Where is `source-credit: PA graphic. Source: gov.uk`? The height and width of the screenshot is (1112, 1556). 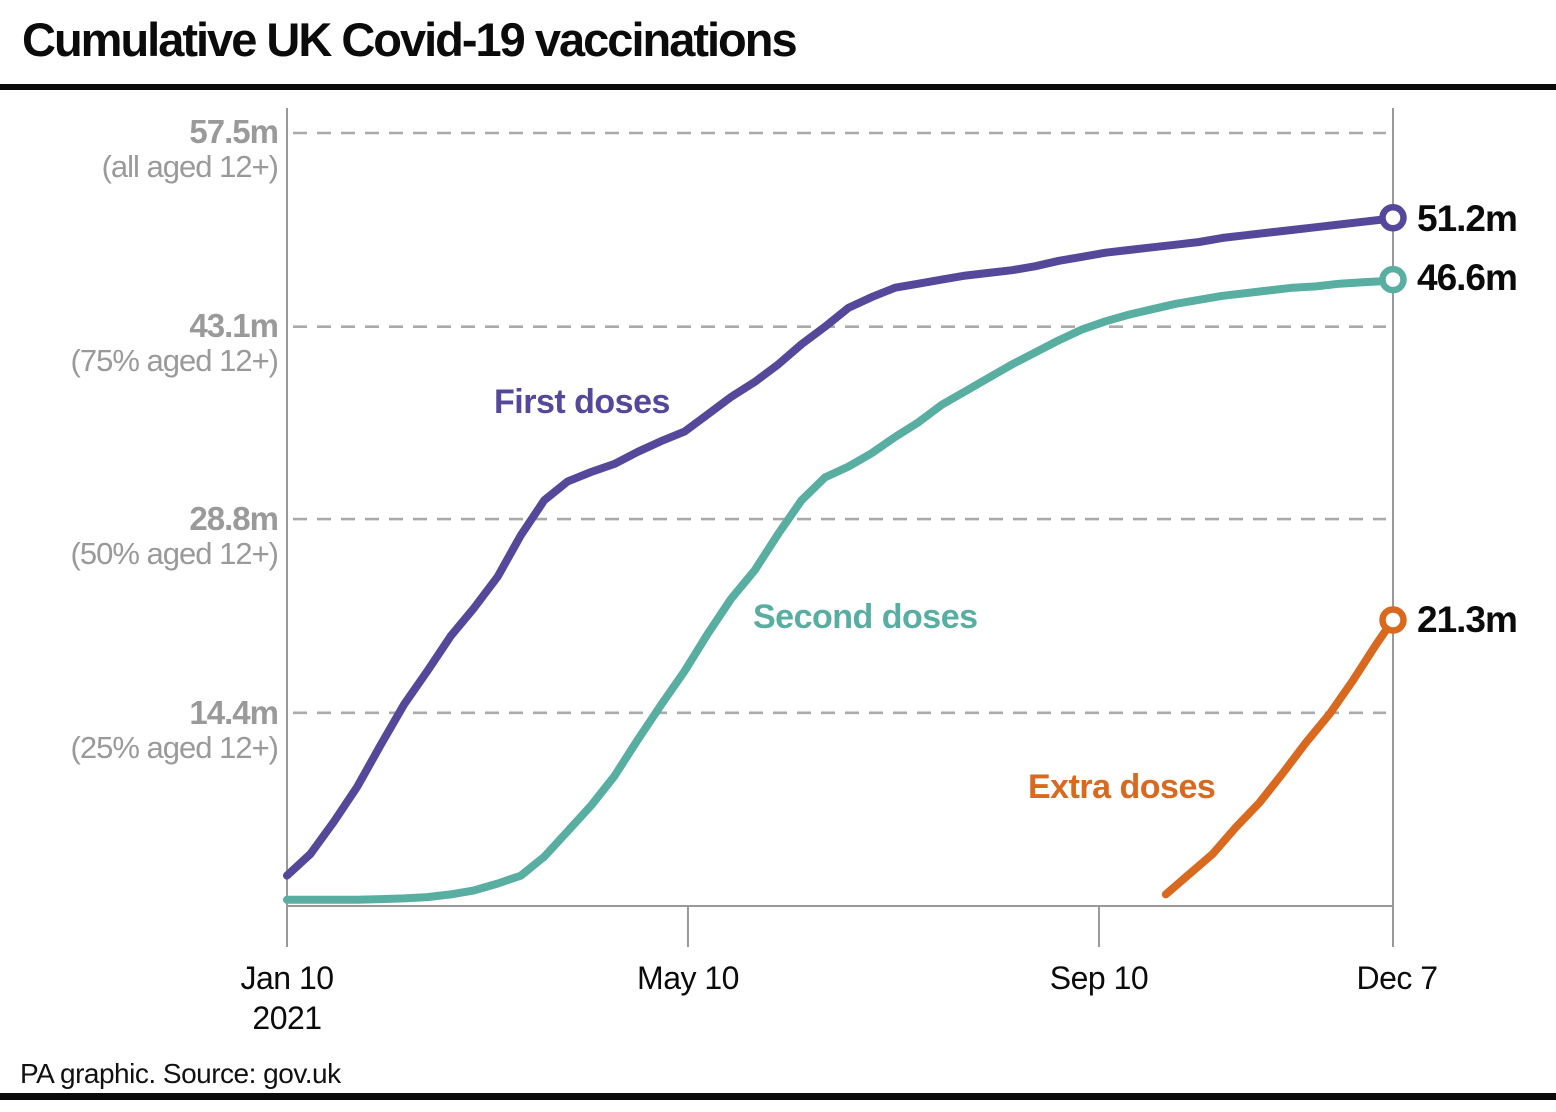
source-credit: PA graphic. Source: gov.uk is located at coordinates (180, 1073).